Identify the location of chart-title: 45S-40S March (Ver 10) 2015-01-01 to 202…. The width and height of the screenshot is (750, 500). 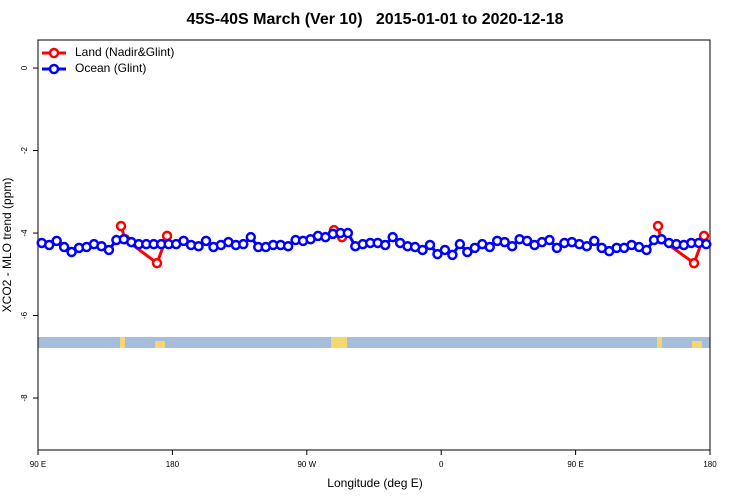
(374, 19).